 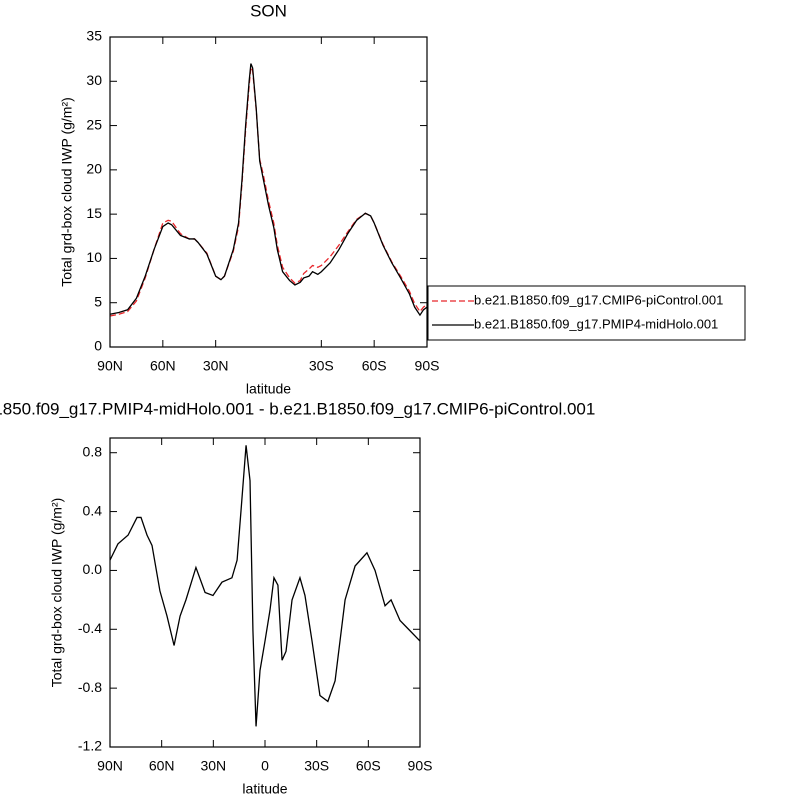 I want to click on y-tick-label: 0.0, so click(x=93, y=569).